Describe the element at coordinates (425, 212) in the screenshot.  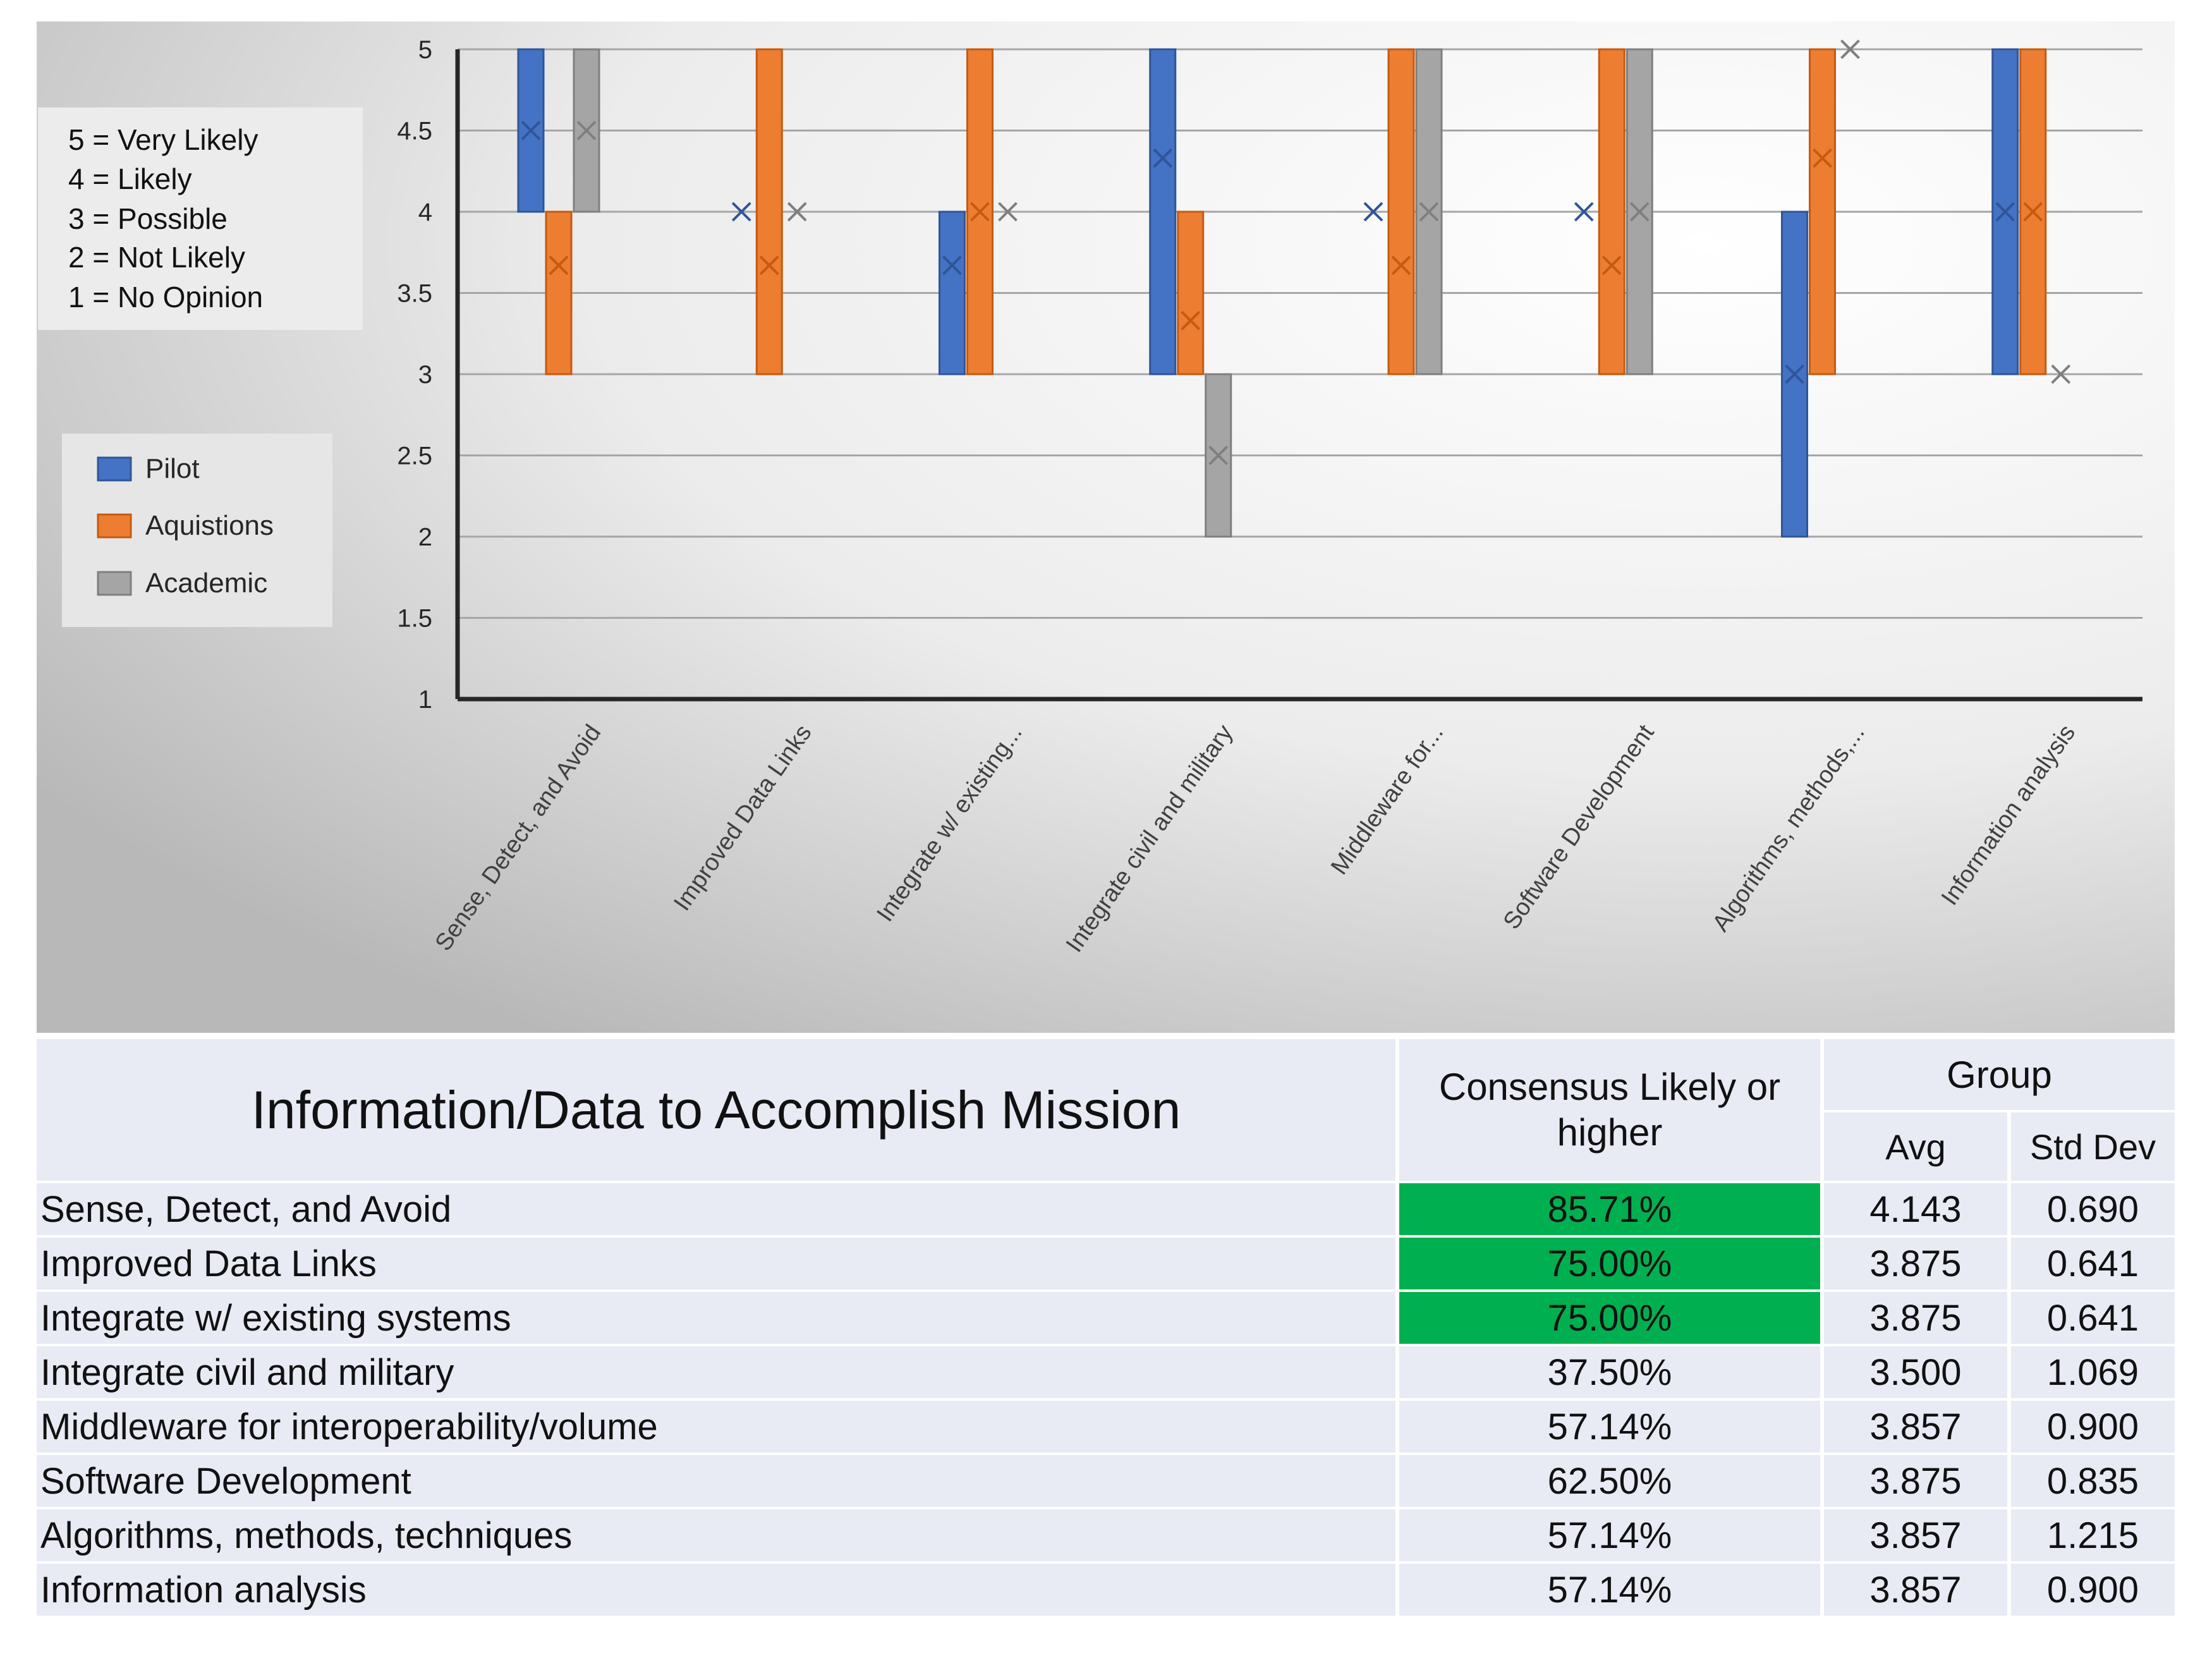
I see `y-tick-label: 4` at that location.